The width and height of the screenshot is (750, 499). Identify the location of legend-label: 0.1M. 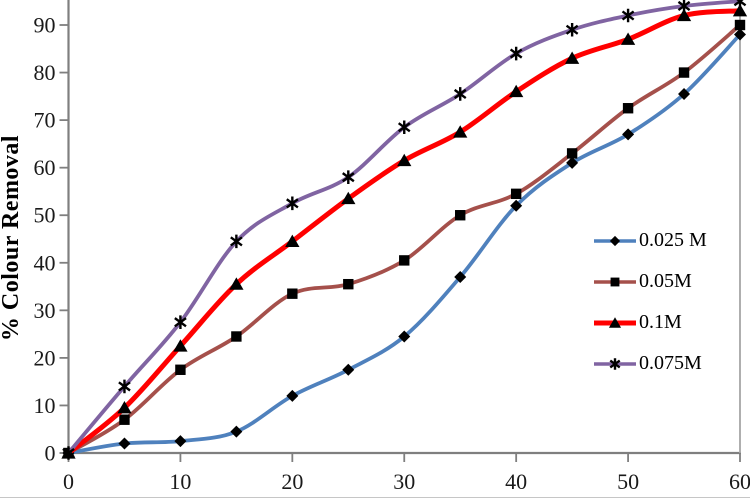
(660, 322).